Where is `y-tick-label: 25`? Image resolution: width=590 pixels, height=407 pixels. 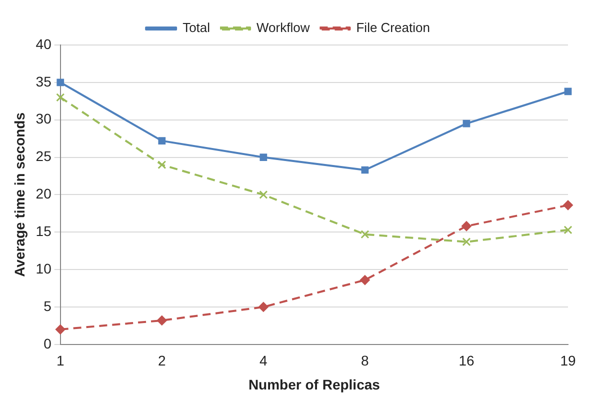
y-tick-label: 25 is located at coordinates (44, 156).